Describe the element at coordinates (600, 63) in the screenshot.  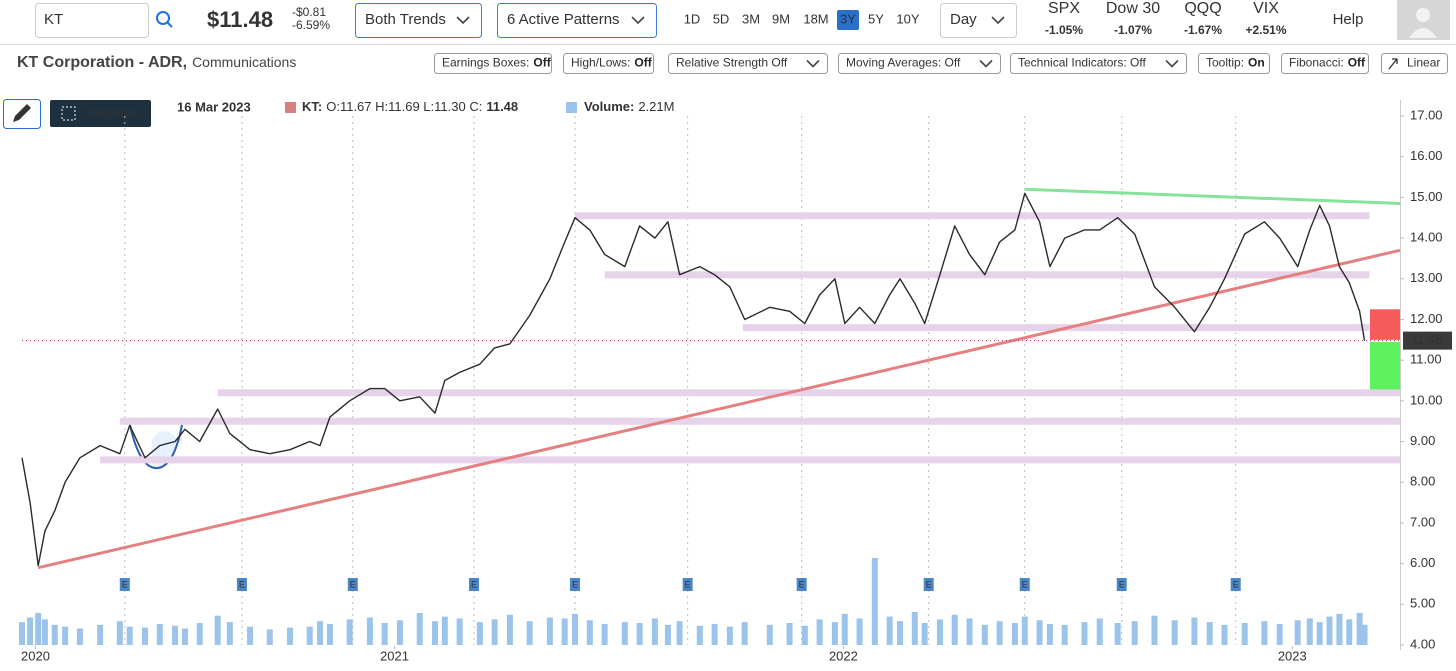
I see `toggle-label: High/Lows:` at that location.